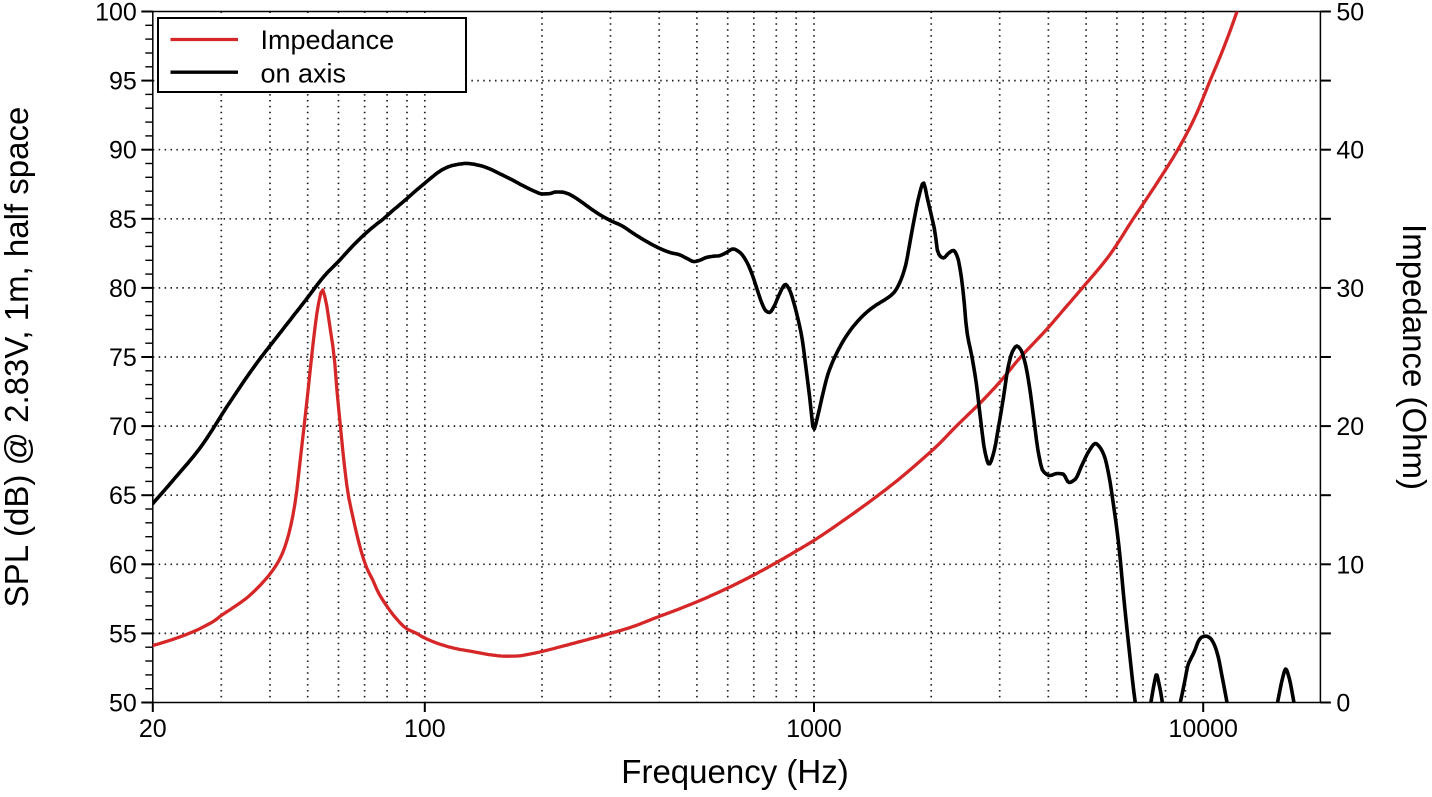 This screenshot has width=1432, height=797. Describe the element at coordinates (123, 358) in the screenshot. I see `svg-text: 75` at that location.